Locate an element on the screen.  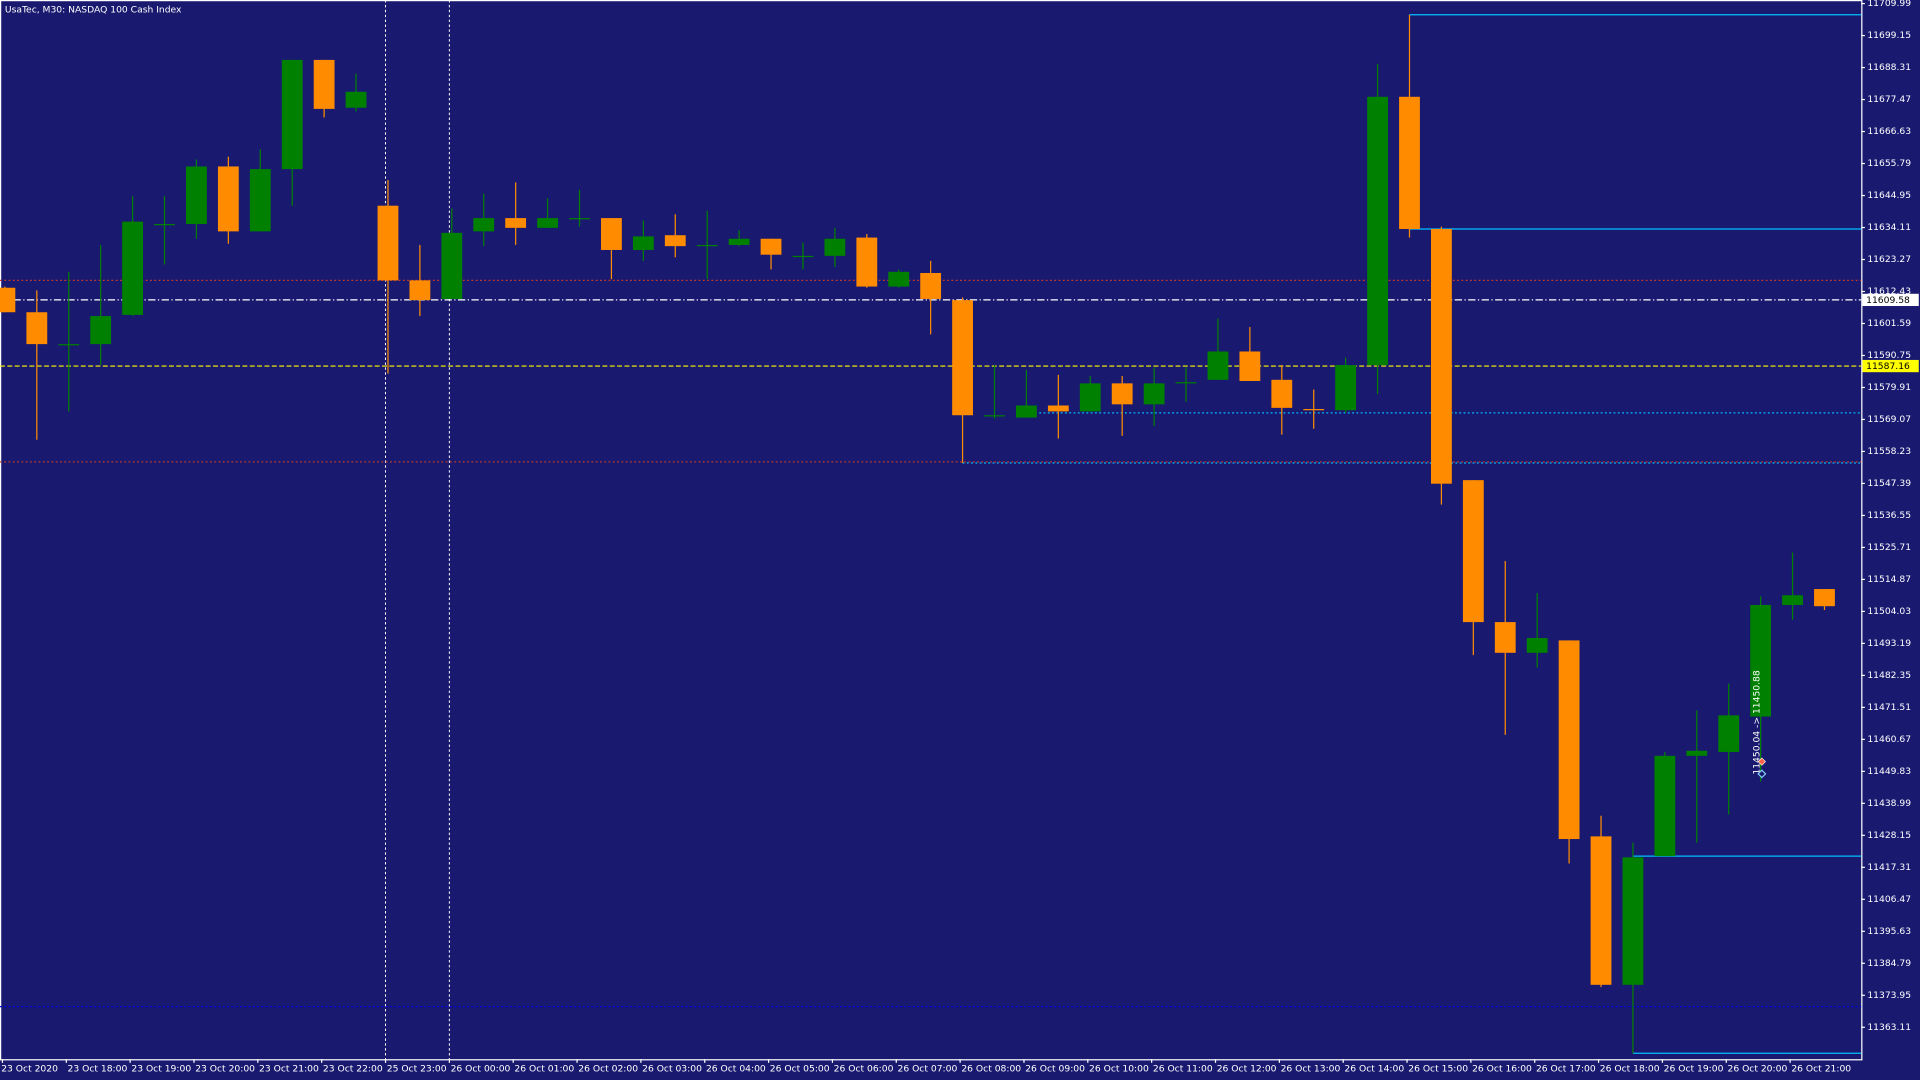
trade-annotation: 11450.04 -> 11450.88 is located at coordinates (1756, 722).